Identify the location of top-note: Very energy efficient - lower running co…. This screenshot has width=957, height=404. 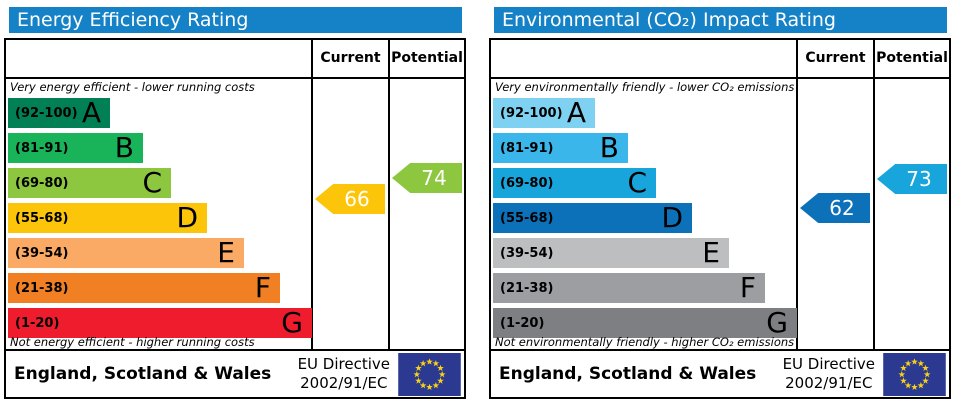
(132, 87).